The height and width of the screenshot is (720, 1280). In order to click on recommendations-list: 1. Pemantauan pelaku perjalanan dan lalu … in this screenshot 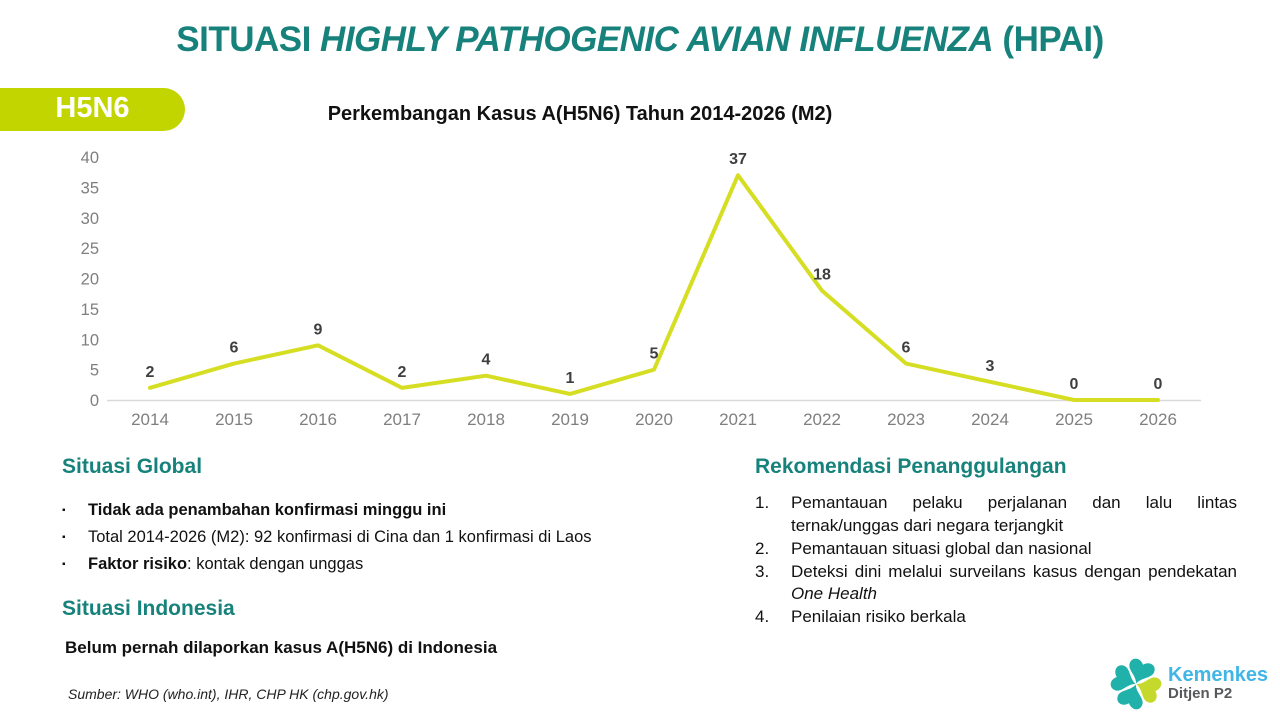, I will do `click(996, 560)`.